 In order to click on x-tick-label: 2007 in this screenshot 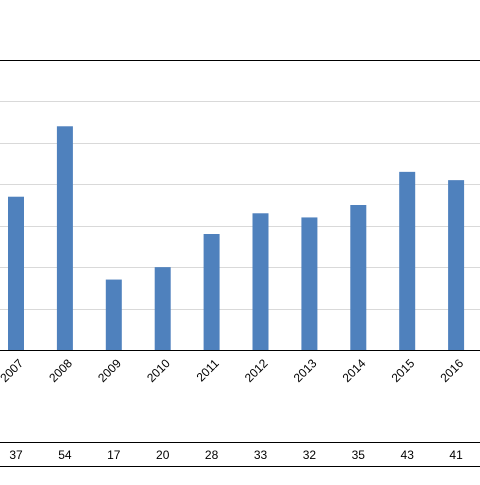, I will do `click(13, 370)`.